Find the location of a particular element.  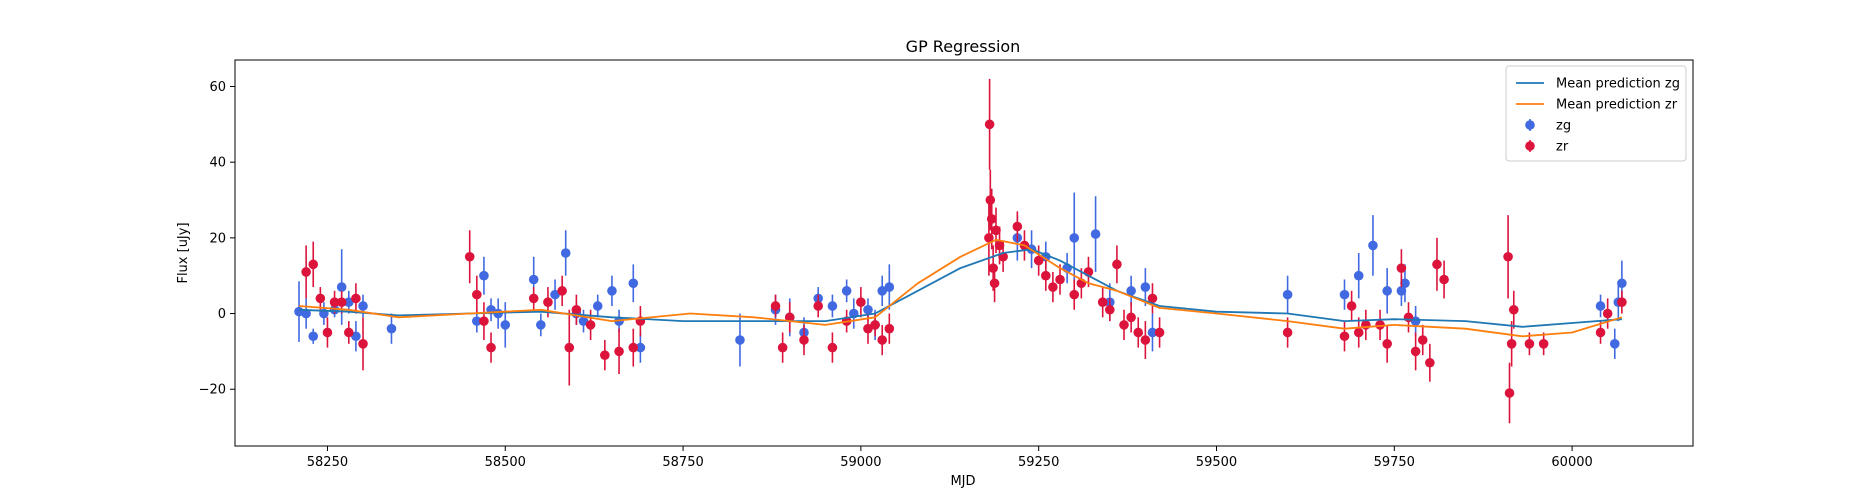

x-tick-label: 58500 is located at coordinates (505, 462).